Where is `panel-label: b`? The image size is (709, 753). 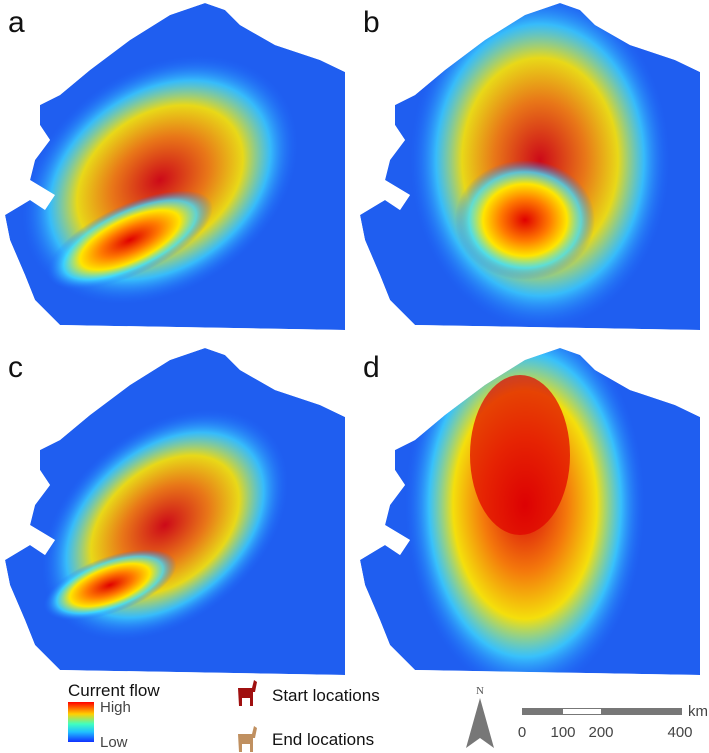 panel-label: b is located at coordinates (371, 22).